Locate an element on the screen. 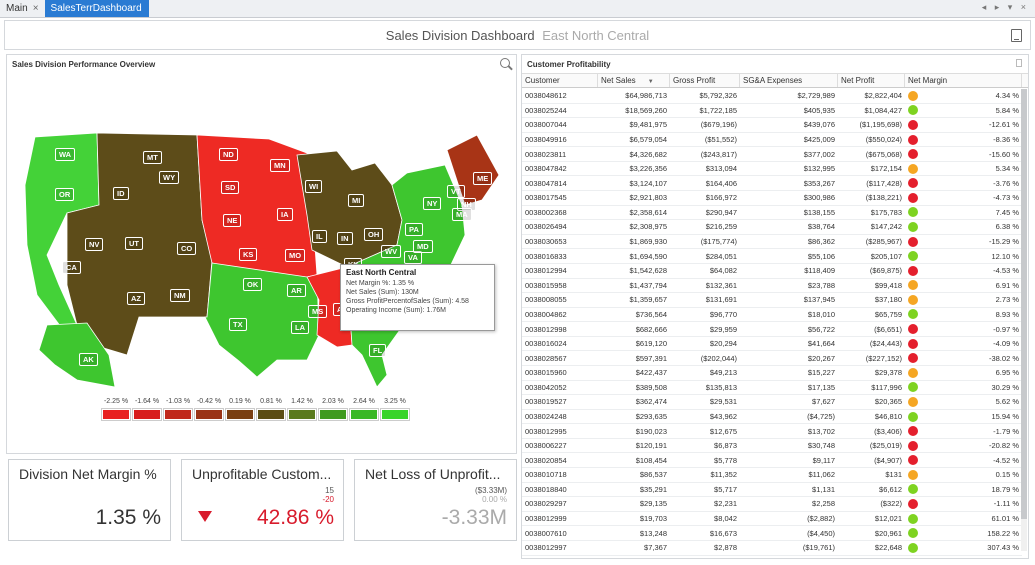 Image resolution: width=1035 pixels, height=565 pixels. state-label-nh: NH is located at coordinates (466, 204).